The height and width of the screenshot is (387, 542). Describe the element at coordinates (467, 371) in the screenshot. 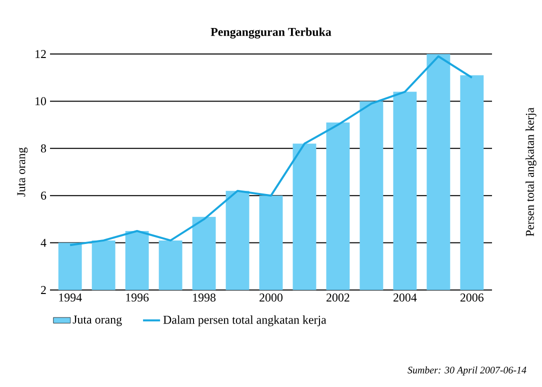

I see `text: Sumber: 30 April 2007-06-14` at that location.